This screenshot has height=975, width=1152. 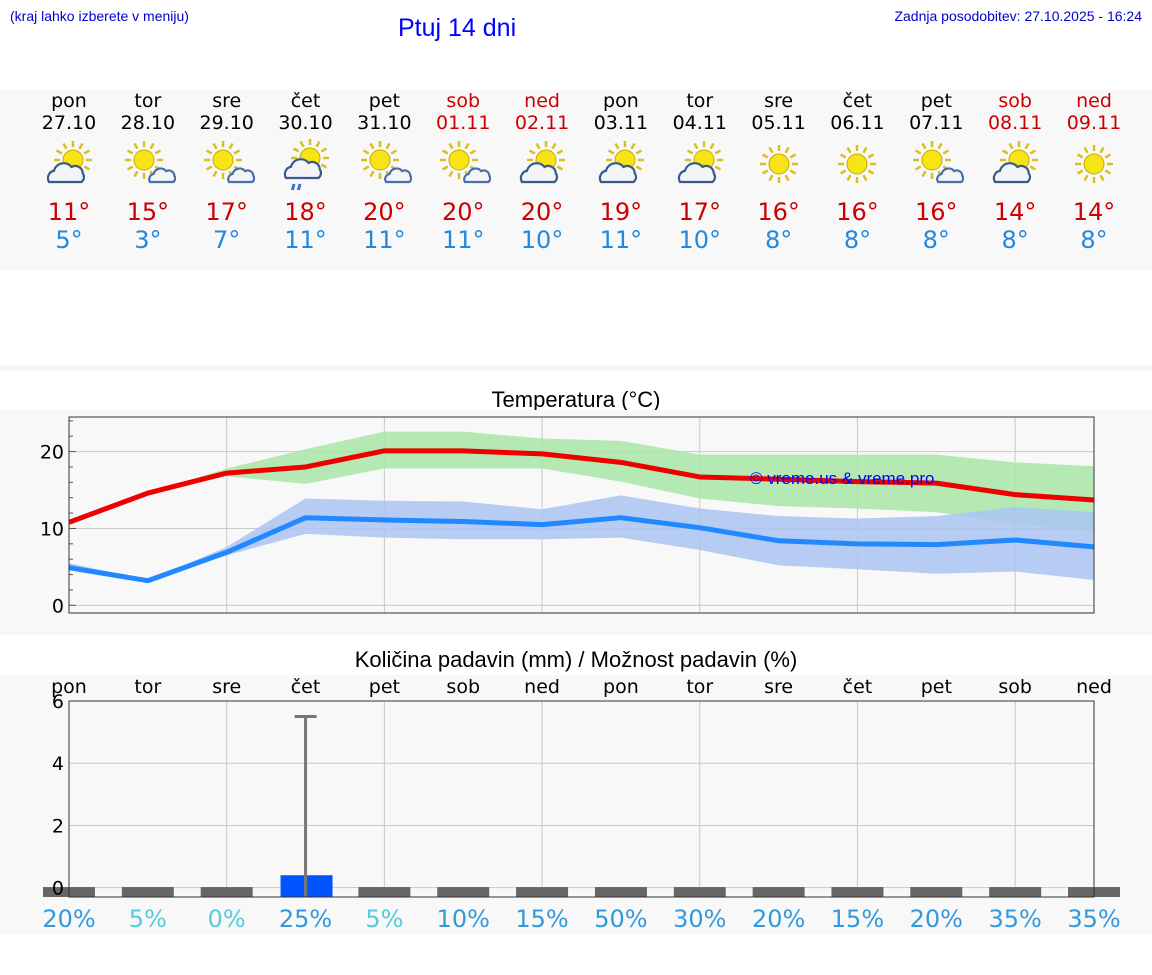 I want to click on temperature-chart-title: Temperatura (°C), so click(x=576, y=399).